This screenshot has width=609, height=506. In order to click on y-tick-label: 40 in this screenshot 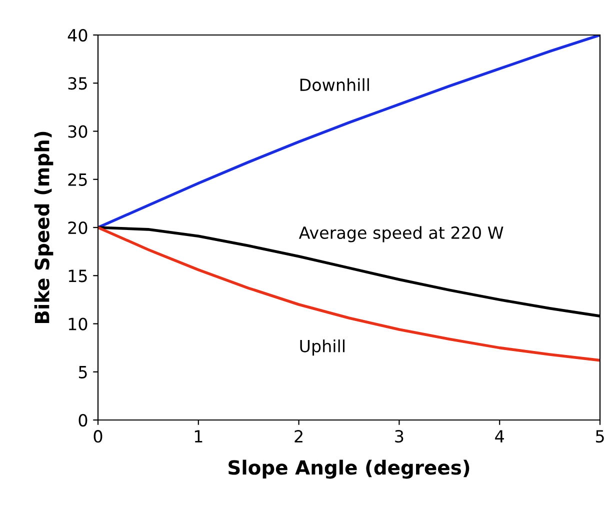, I will do `click(78, 35)`.